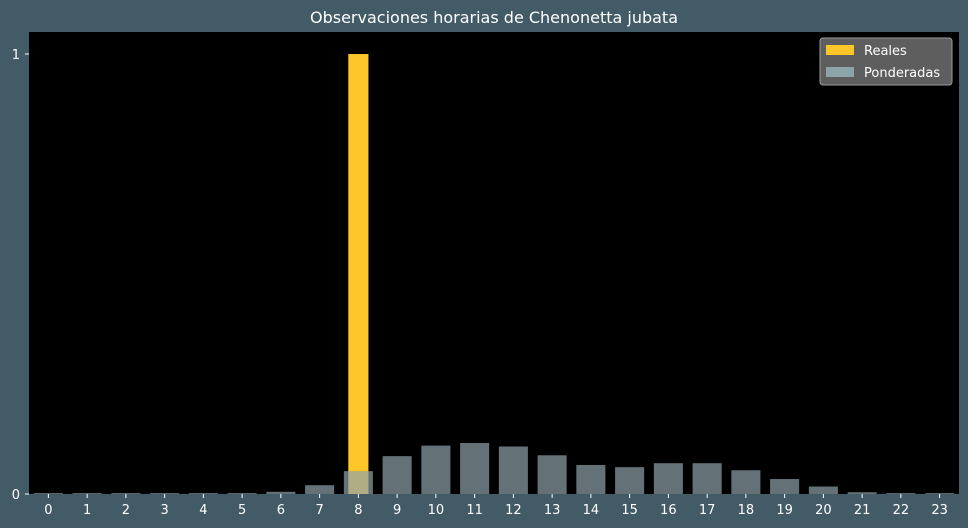  What do you see at coordinates (707, 510) in the screenshot?
I see `x-tick-label: 17` at bounding box center [707, 510].